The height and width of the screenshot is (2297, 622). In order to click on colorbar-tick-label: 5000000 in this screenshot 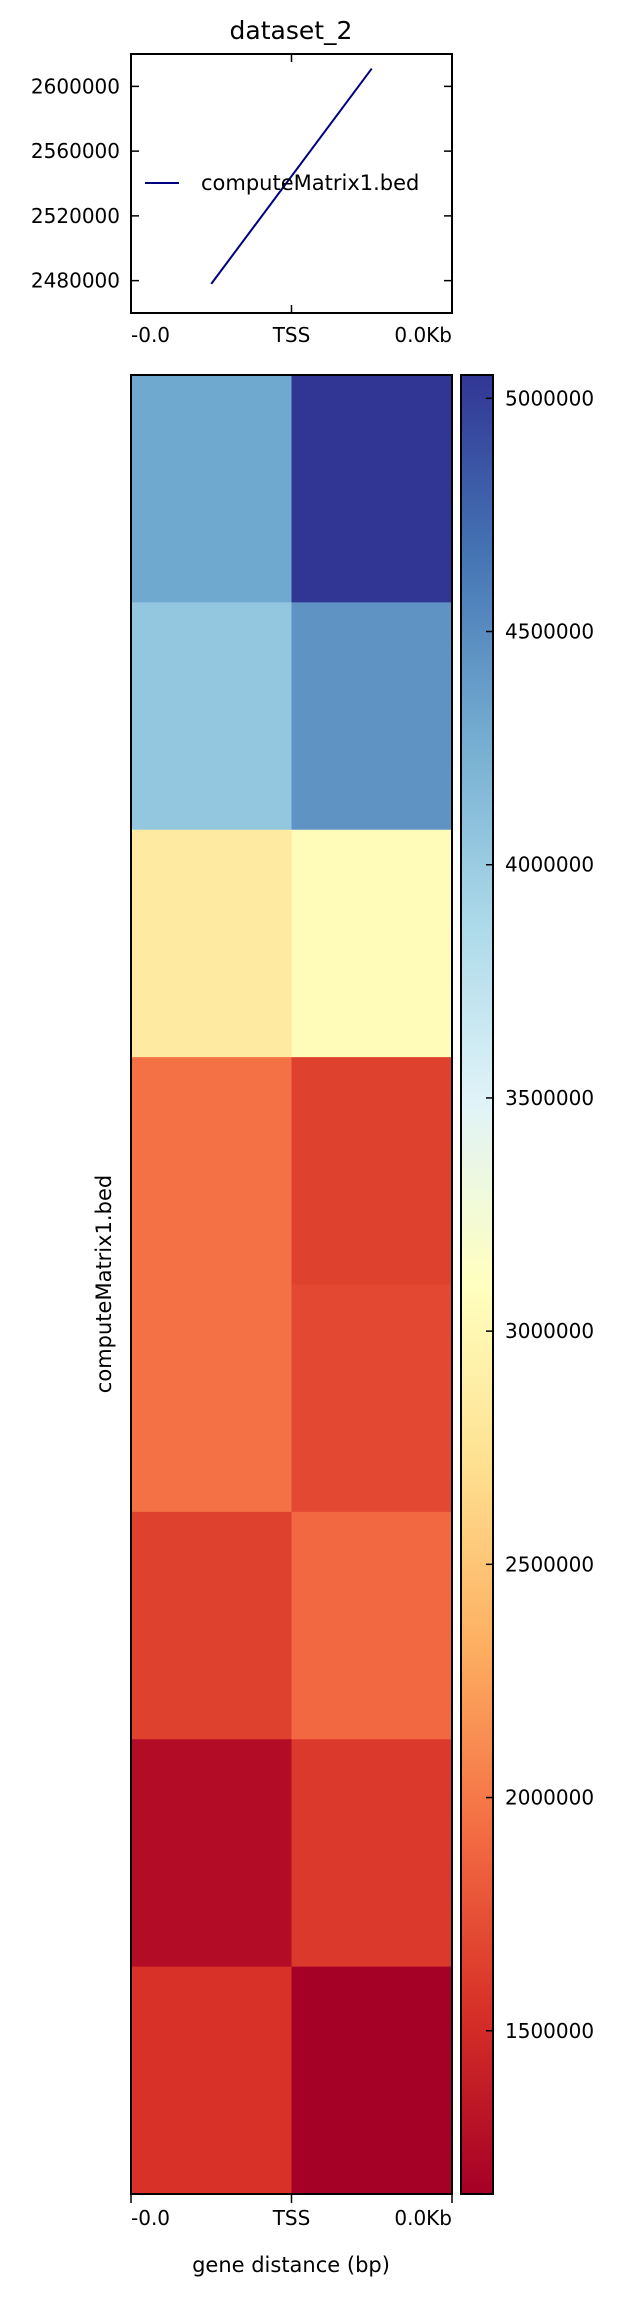, I will do `click(549, 398)`.